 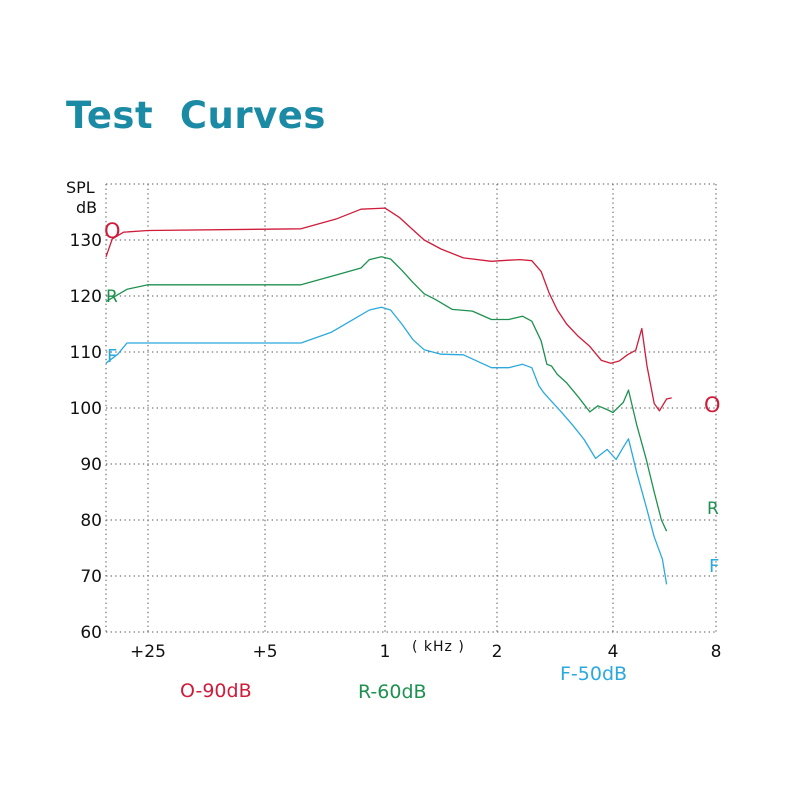 I want to click on chart-title: Test Curves, so click(x=196, y=115).